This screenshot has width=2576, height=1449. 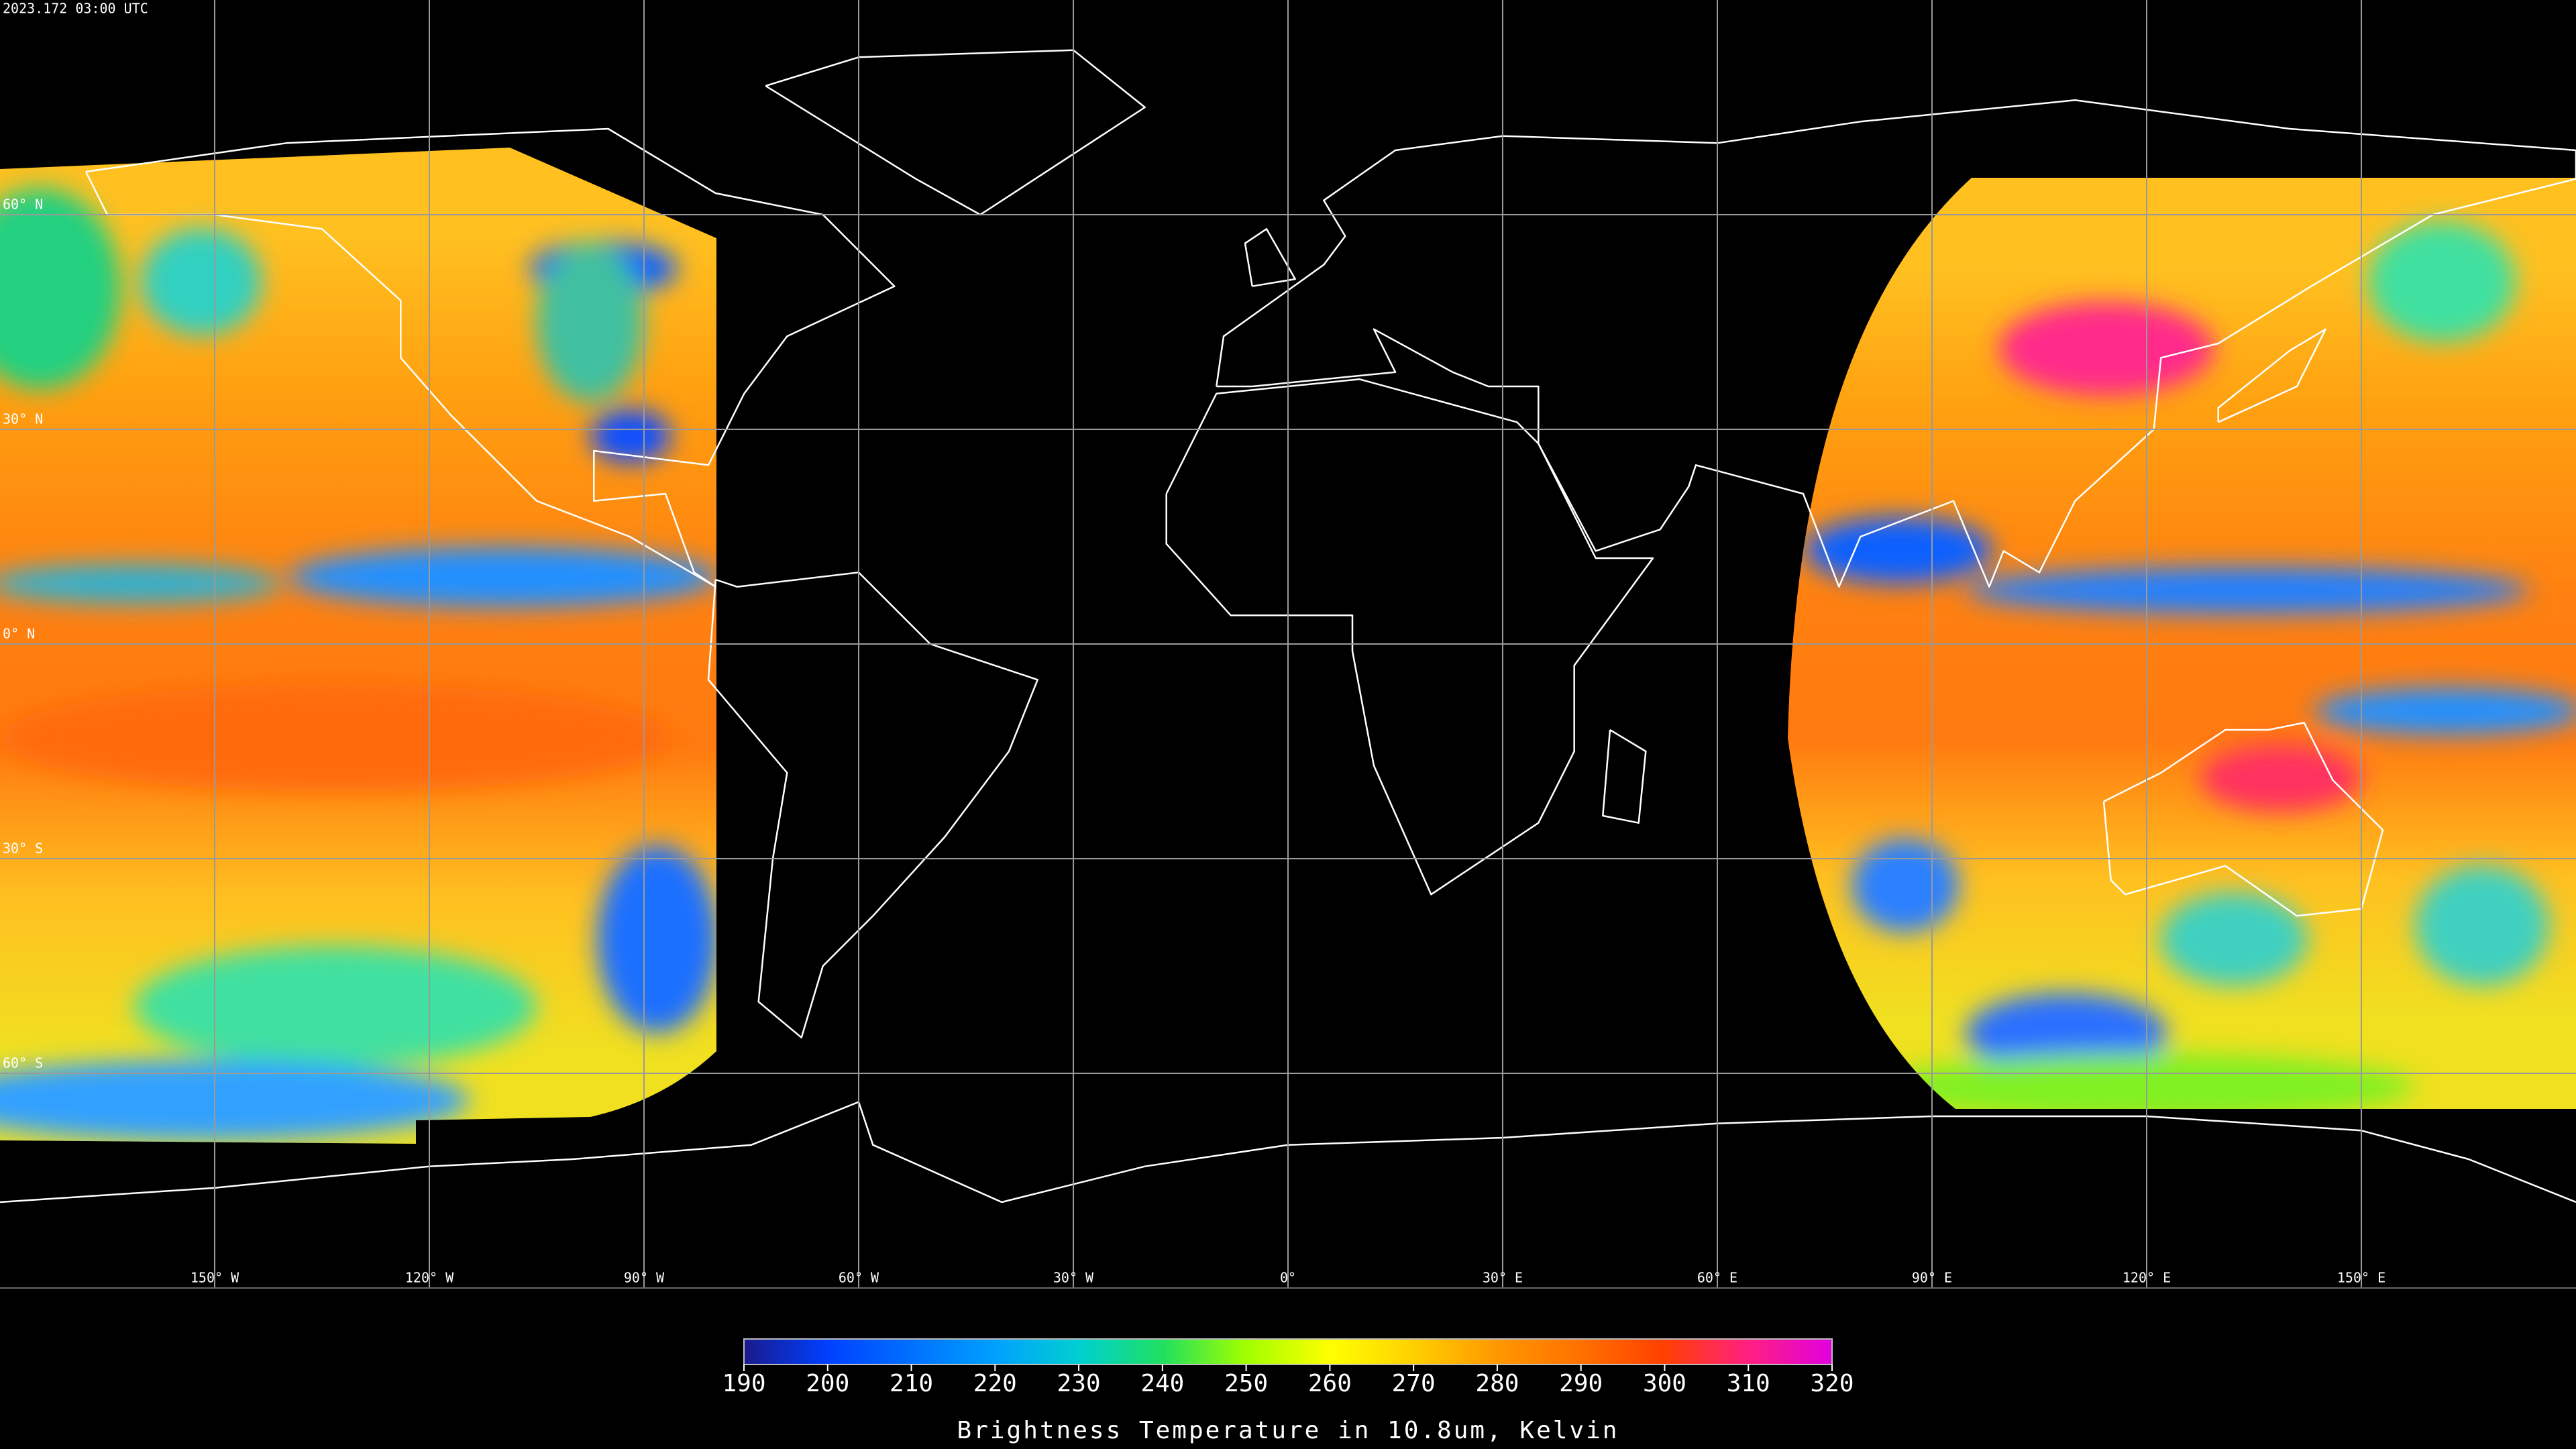 What do you see at coordinates (827, 1383) in the screenshot?
I see `colorbar-tick-label: 200` at bounding box center [827, 1383].